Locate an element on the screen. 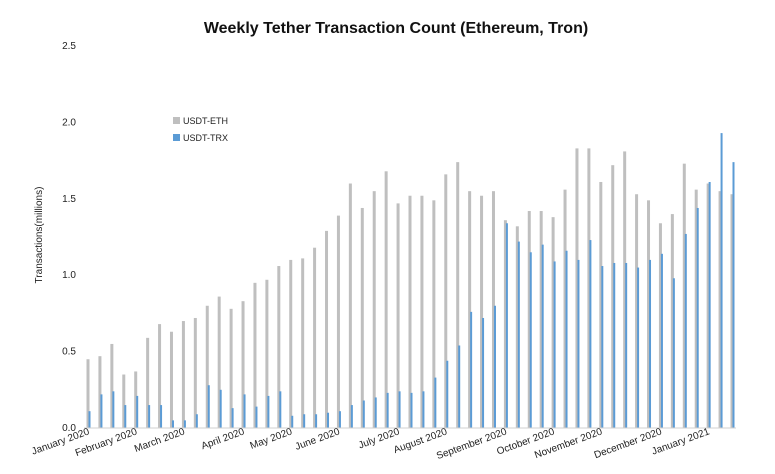  y-tick-label: 1.0 is located at coordinates (69, 275).